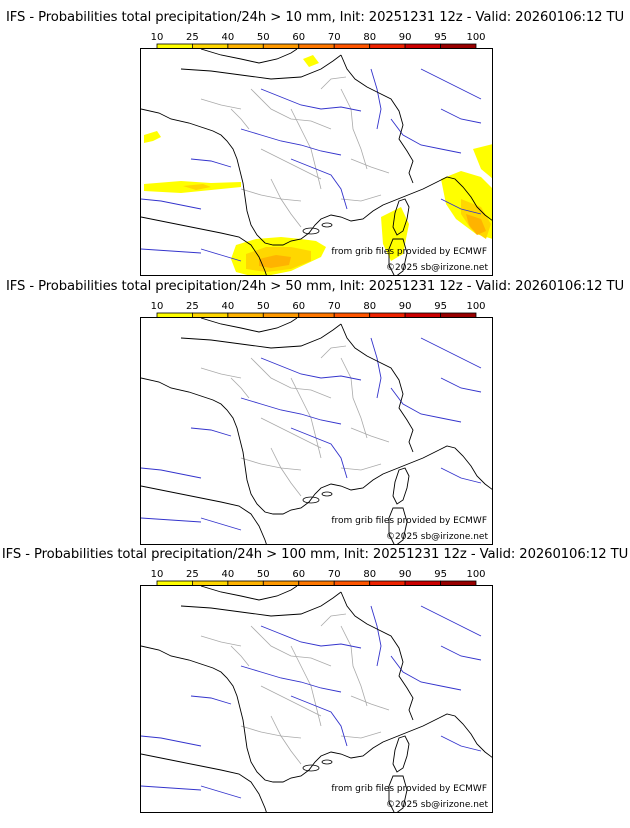  I want to click on precip-areas, so click(318, 165).